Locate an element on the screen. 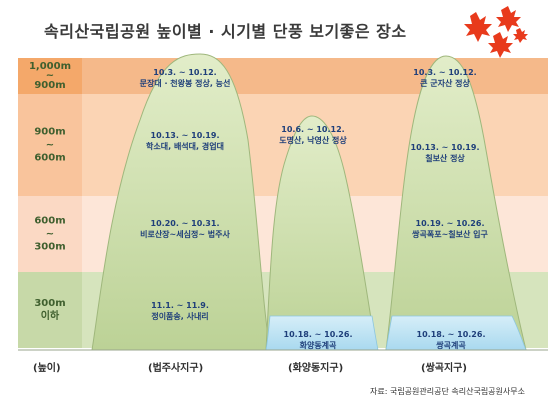 This screenshot has height=408, width=550. label-place: 도명산, 낙영산 정상 is located at coordinates (313, 140).